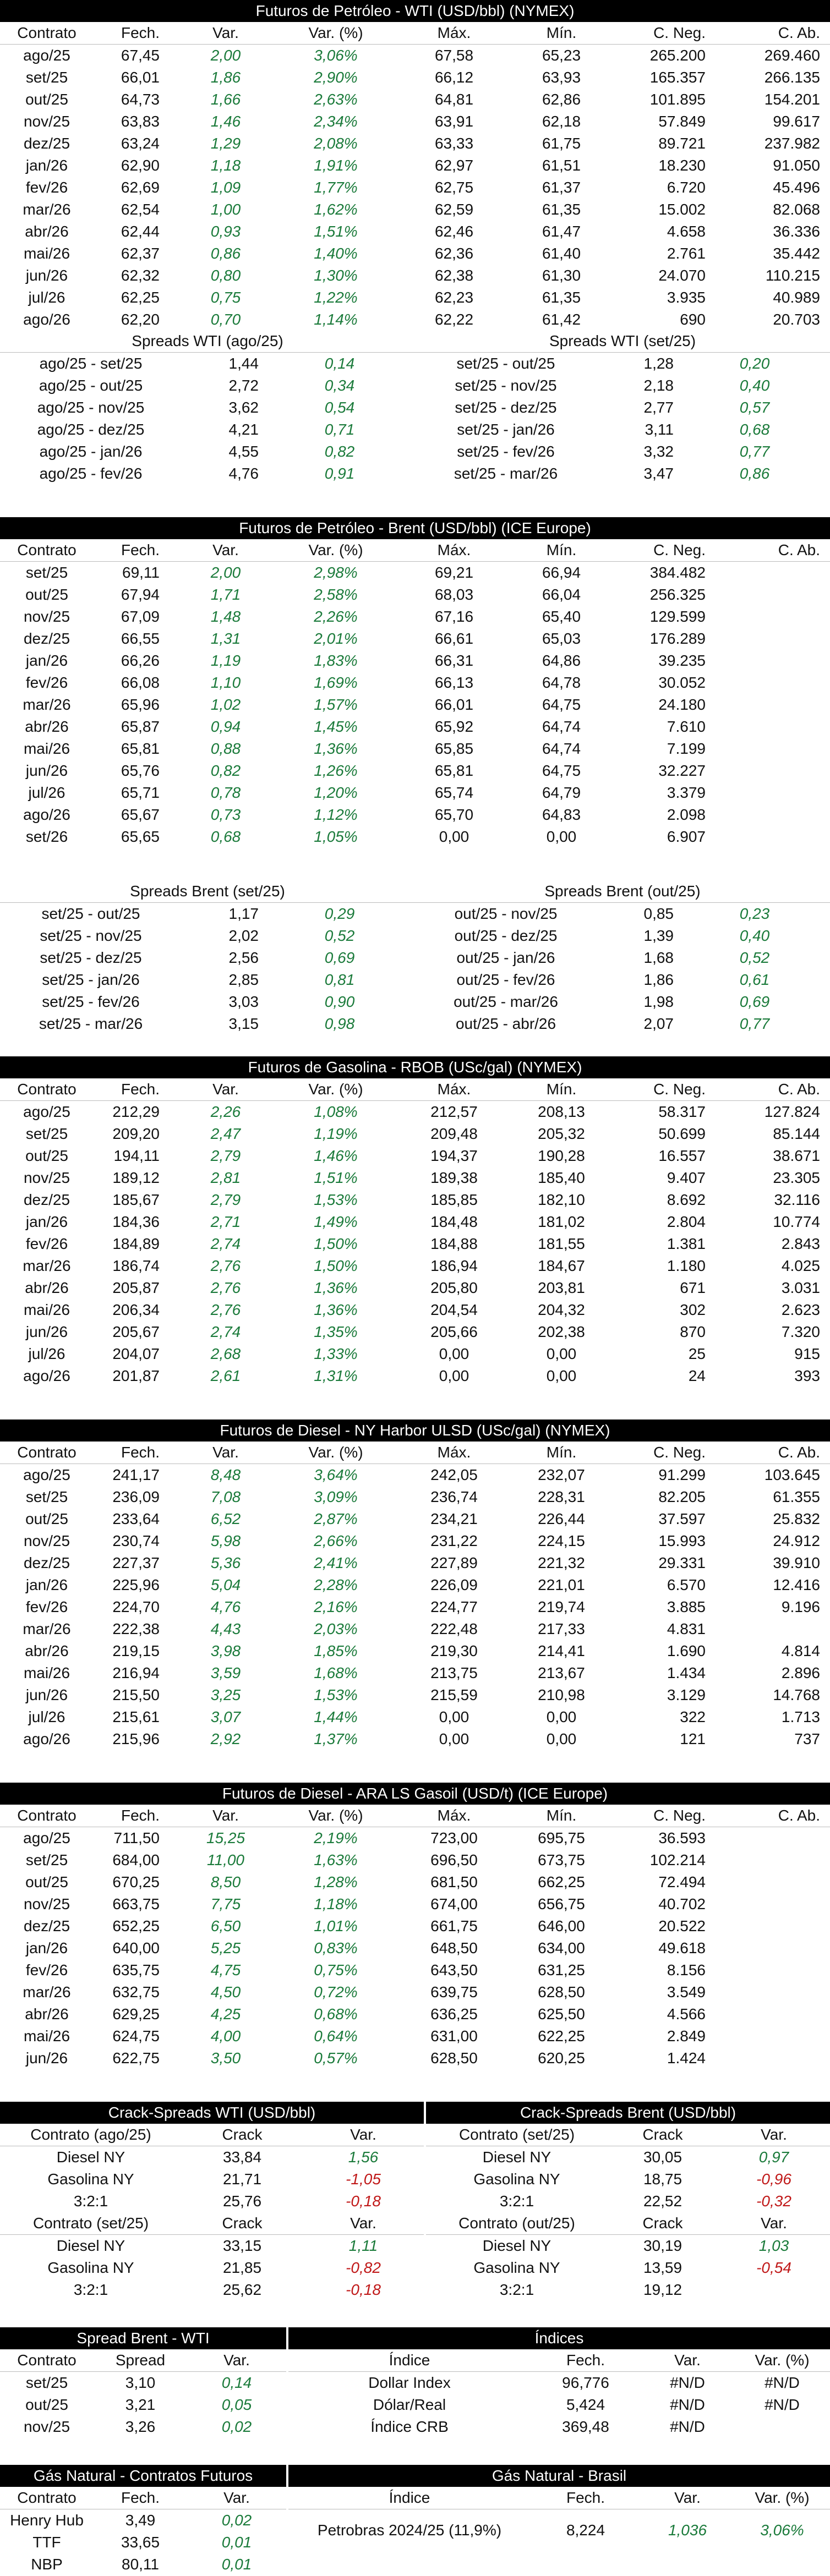 The width and height of the screenshot is (830, 2576). I want to click on crack-value: 13,59, so click(662, 2268).